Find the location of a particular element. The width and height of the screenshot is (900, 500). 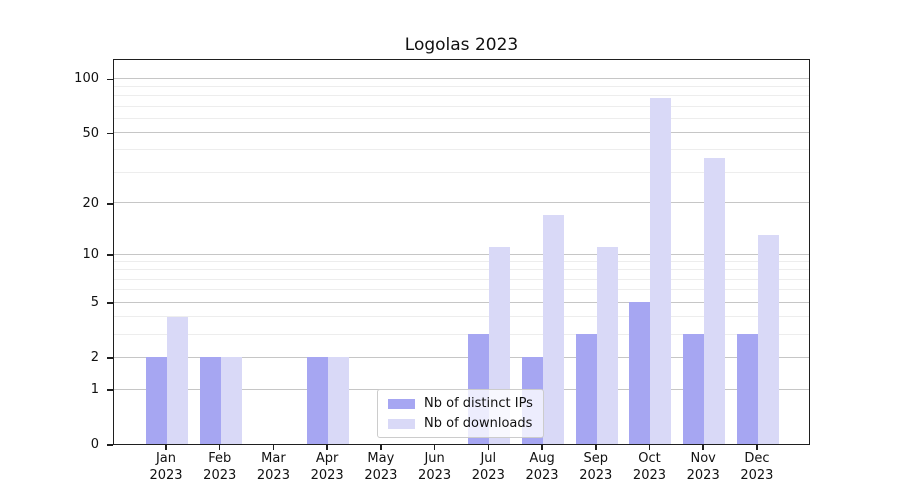

y-tick-label: 1 is located at coordinates (94, 390).